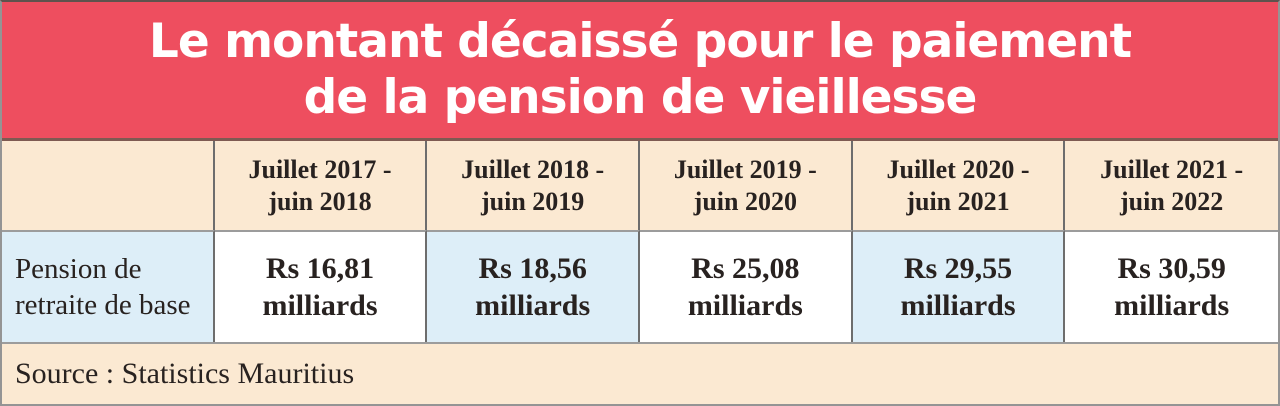  Describe the element at coordinates (533, 201) in the screenshot. I see `period-line2: juin 2019` at that location.